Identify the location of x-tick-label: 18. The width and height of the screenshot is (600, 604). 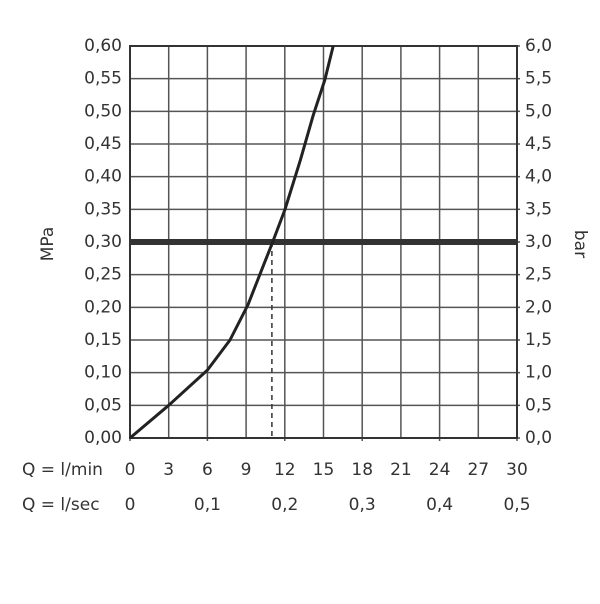
(362, 470).